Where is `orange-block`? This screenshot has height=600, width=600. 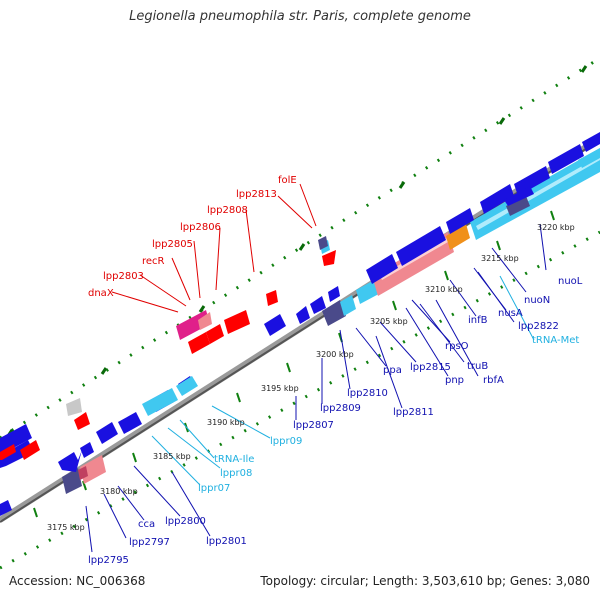 orange-block is located at coordinates (458, 237).